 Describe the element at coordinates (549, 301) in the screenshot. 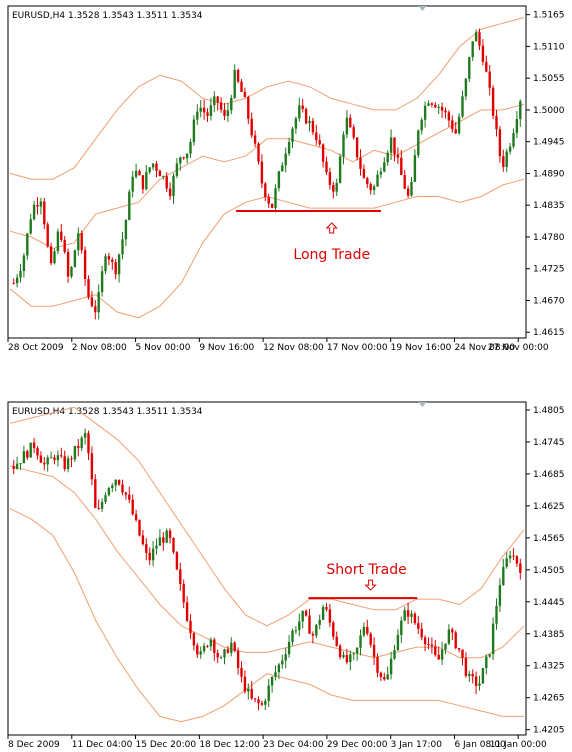

I see `y-tick-label: 1.4670` at that location.